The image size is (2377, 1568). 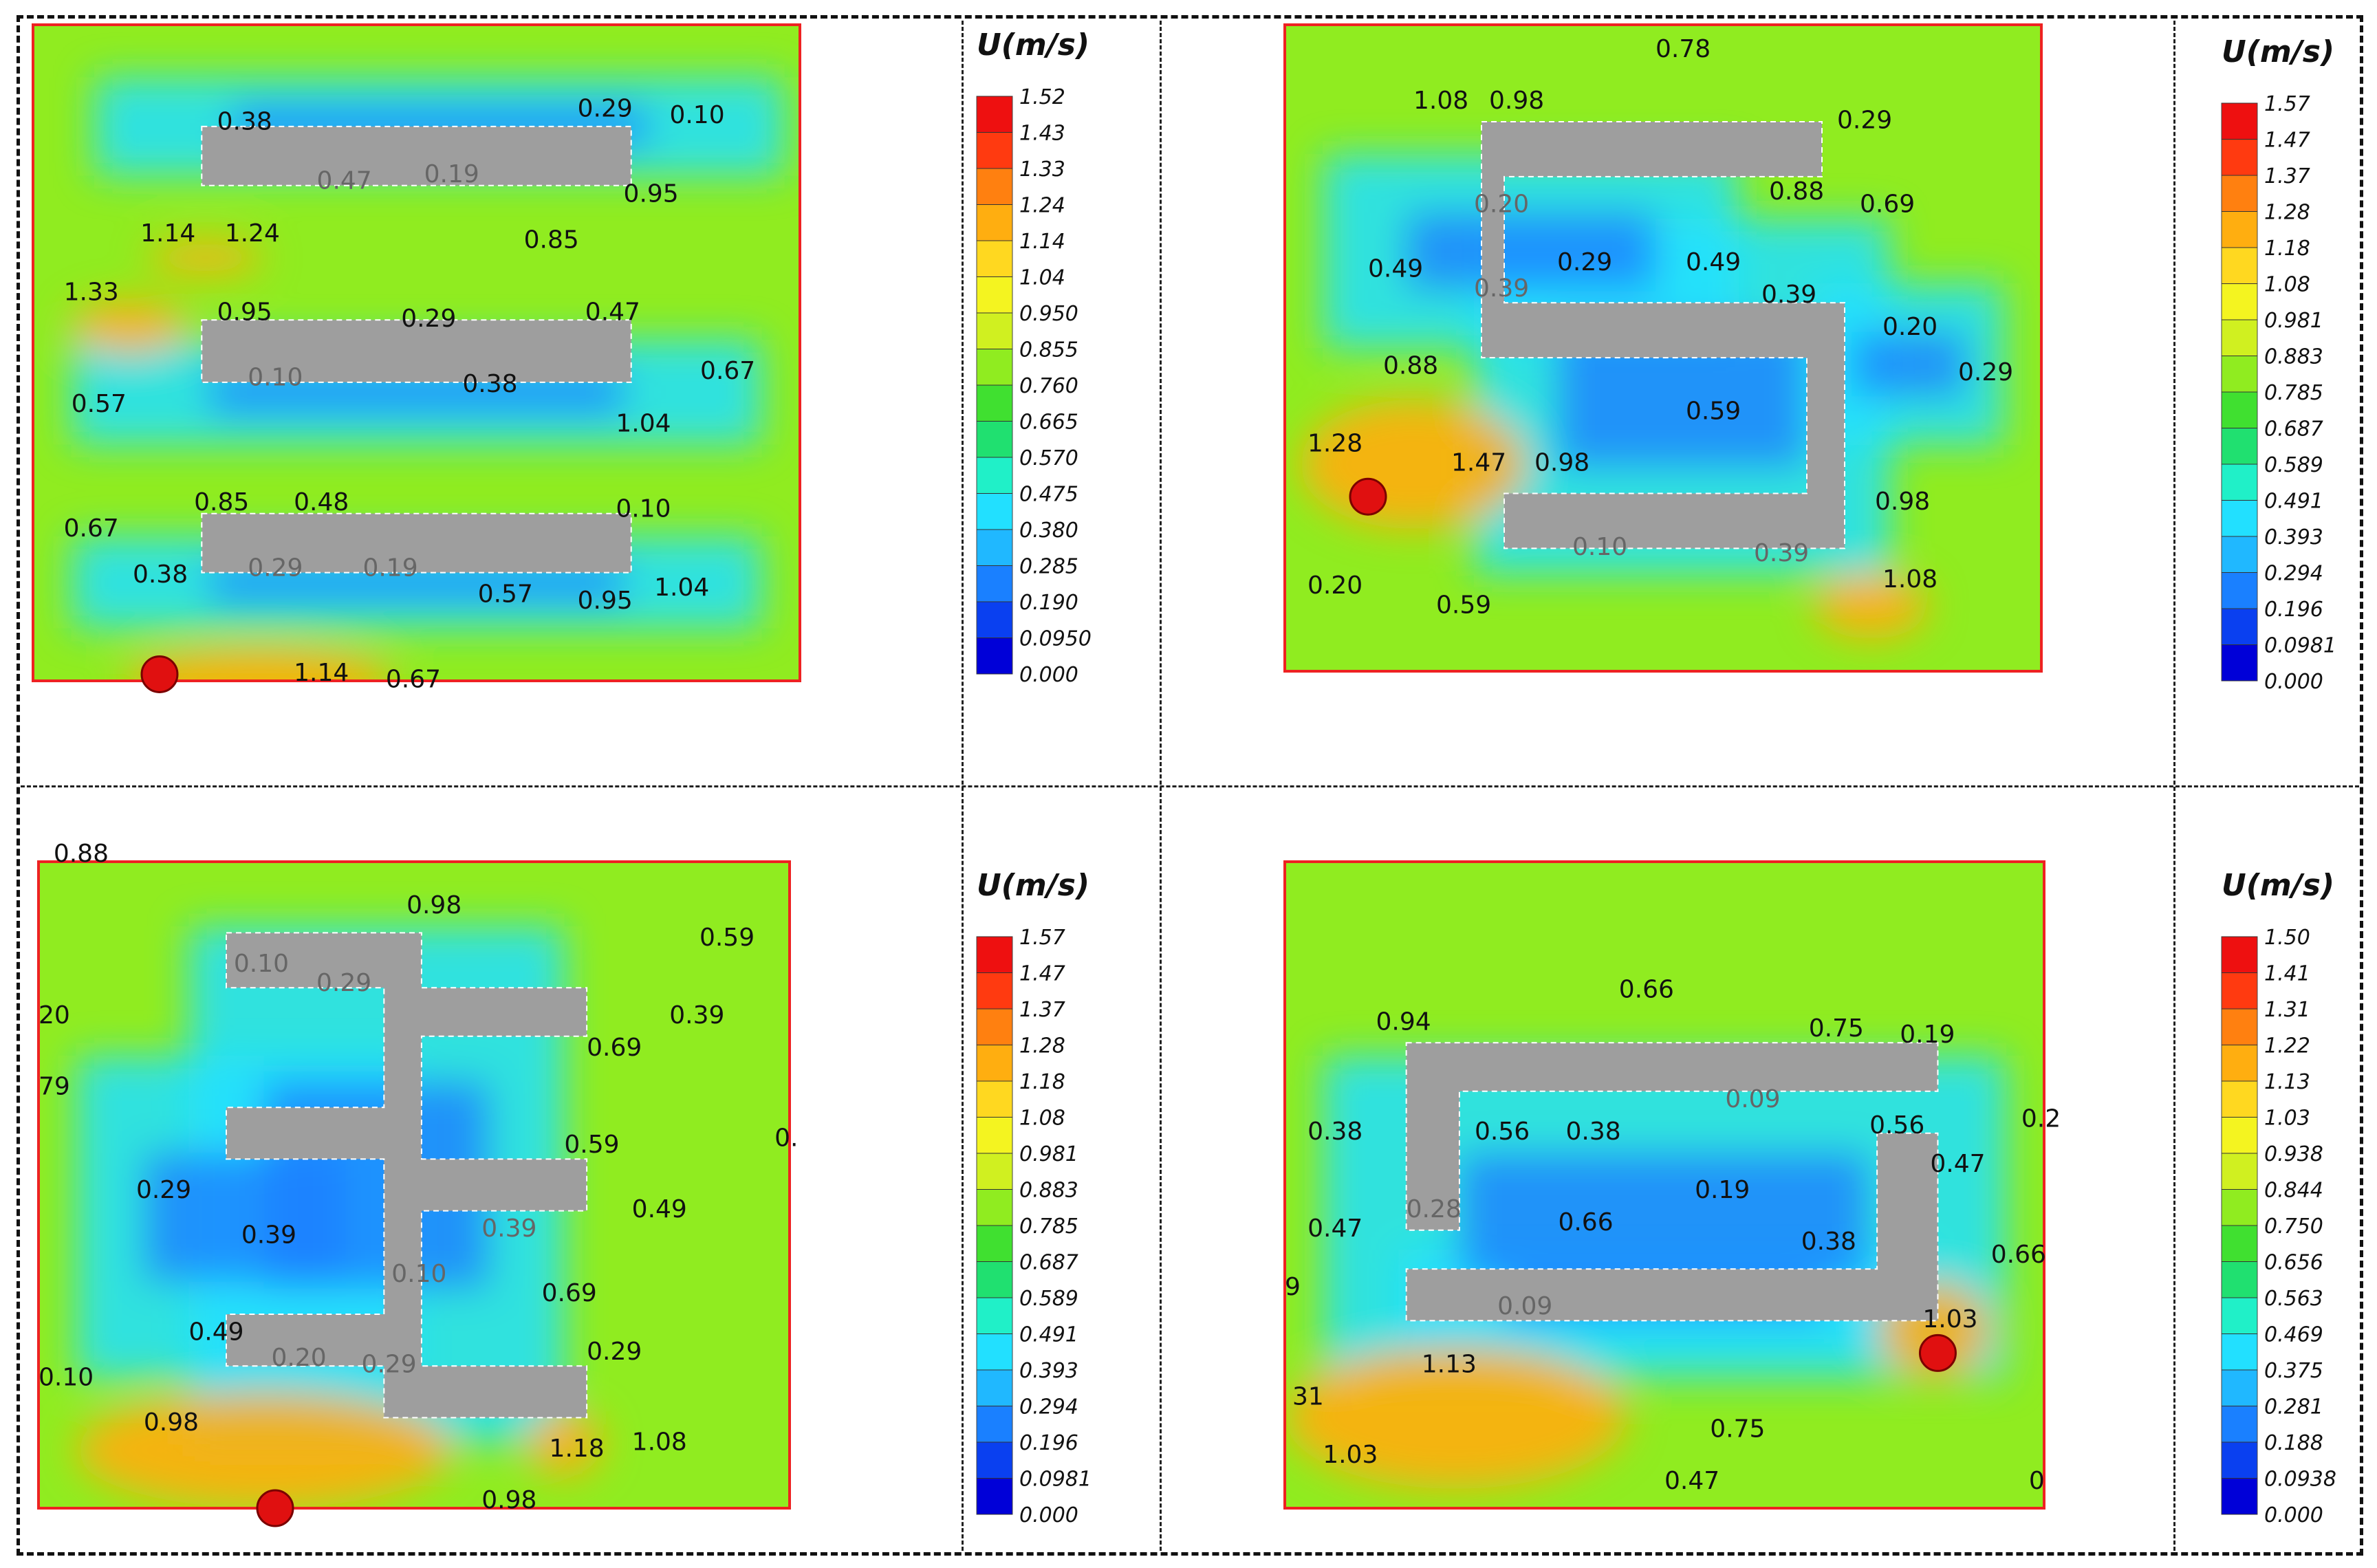 I want to click on value-label: 0.28, so click(x=1434, y=1209).